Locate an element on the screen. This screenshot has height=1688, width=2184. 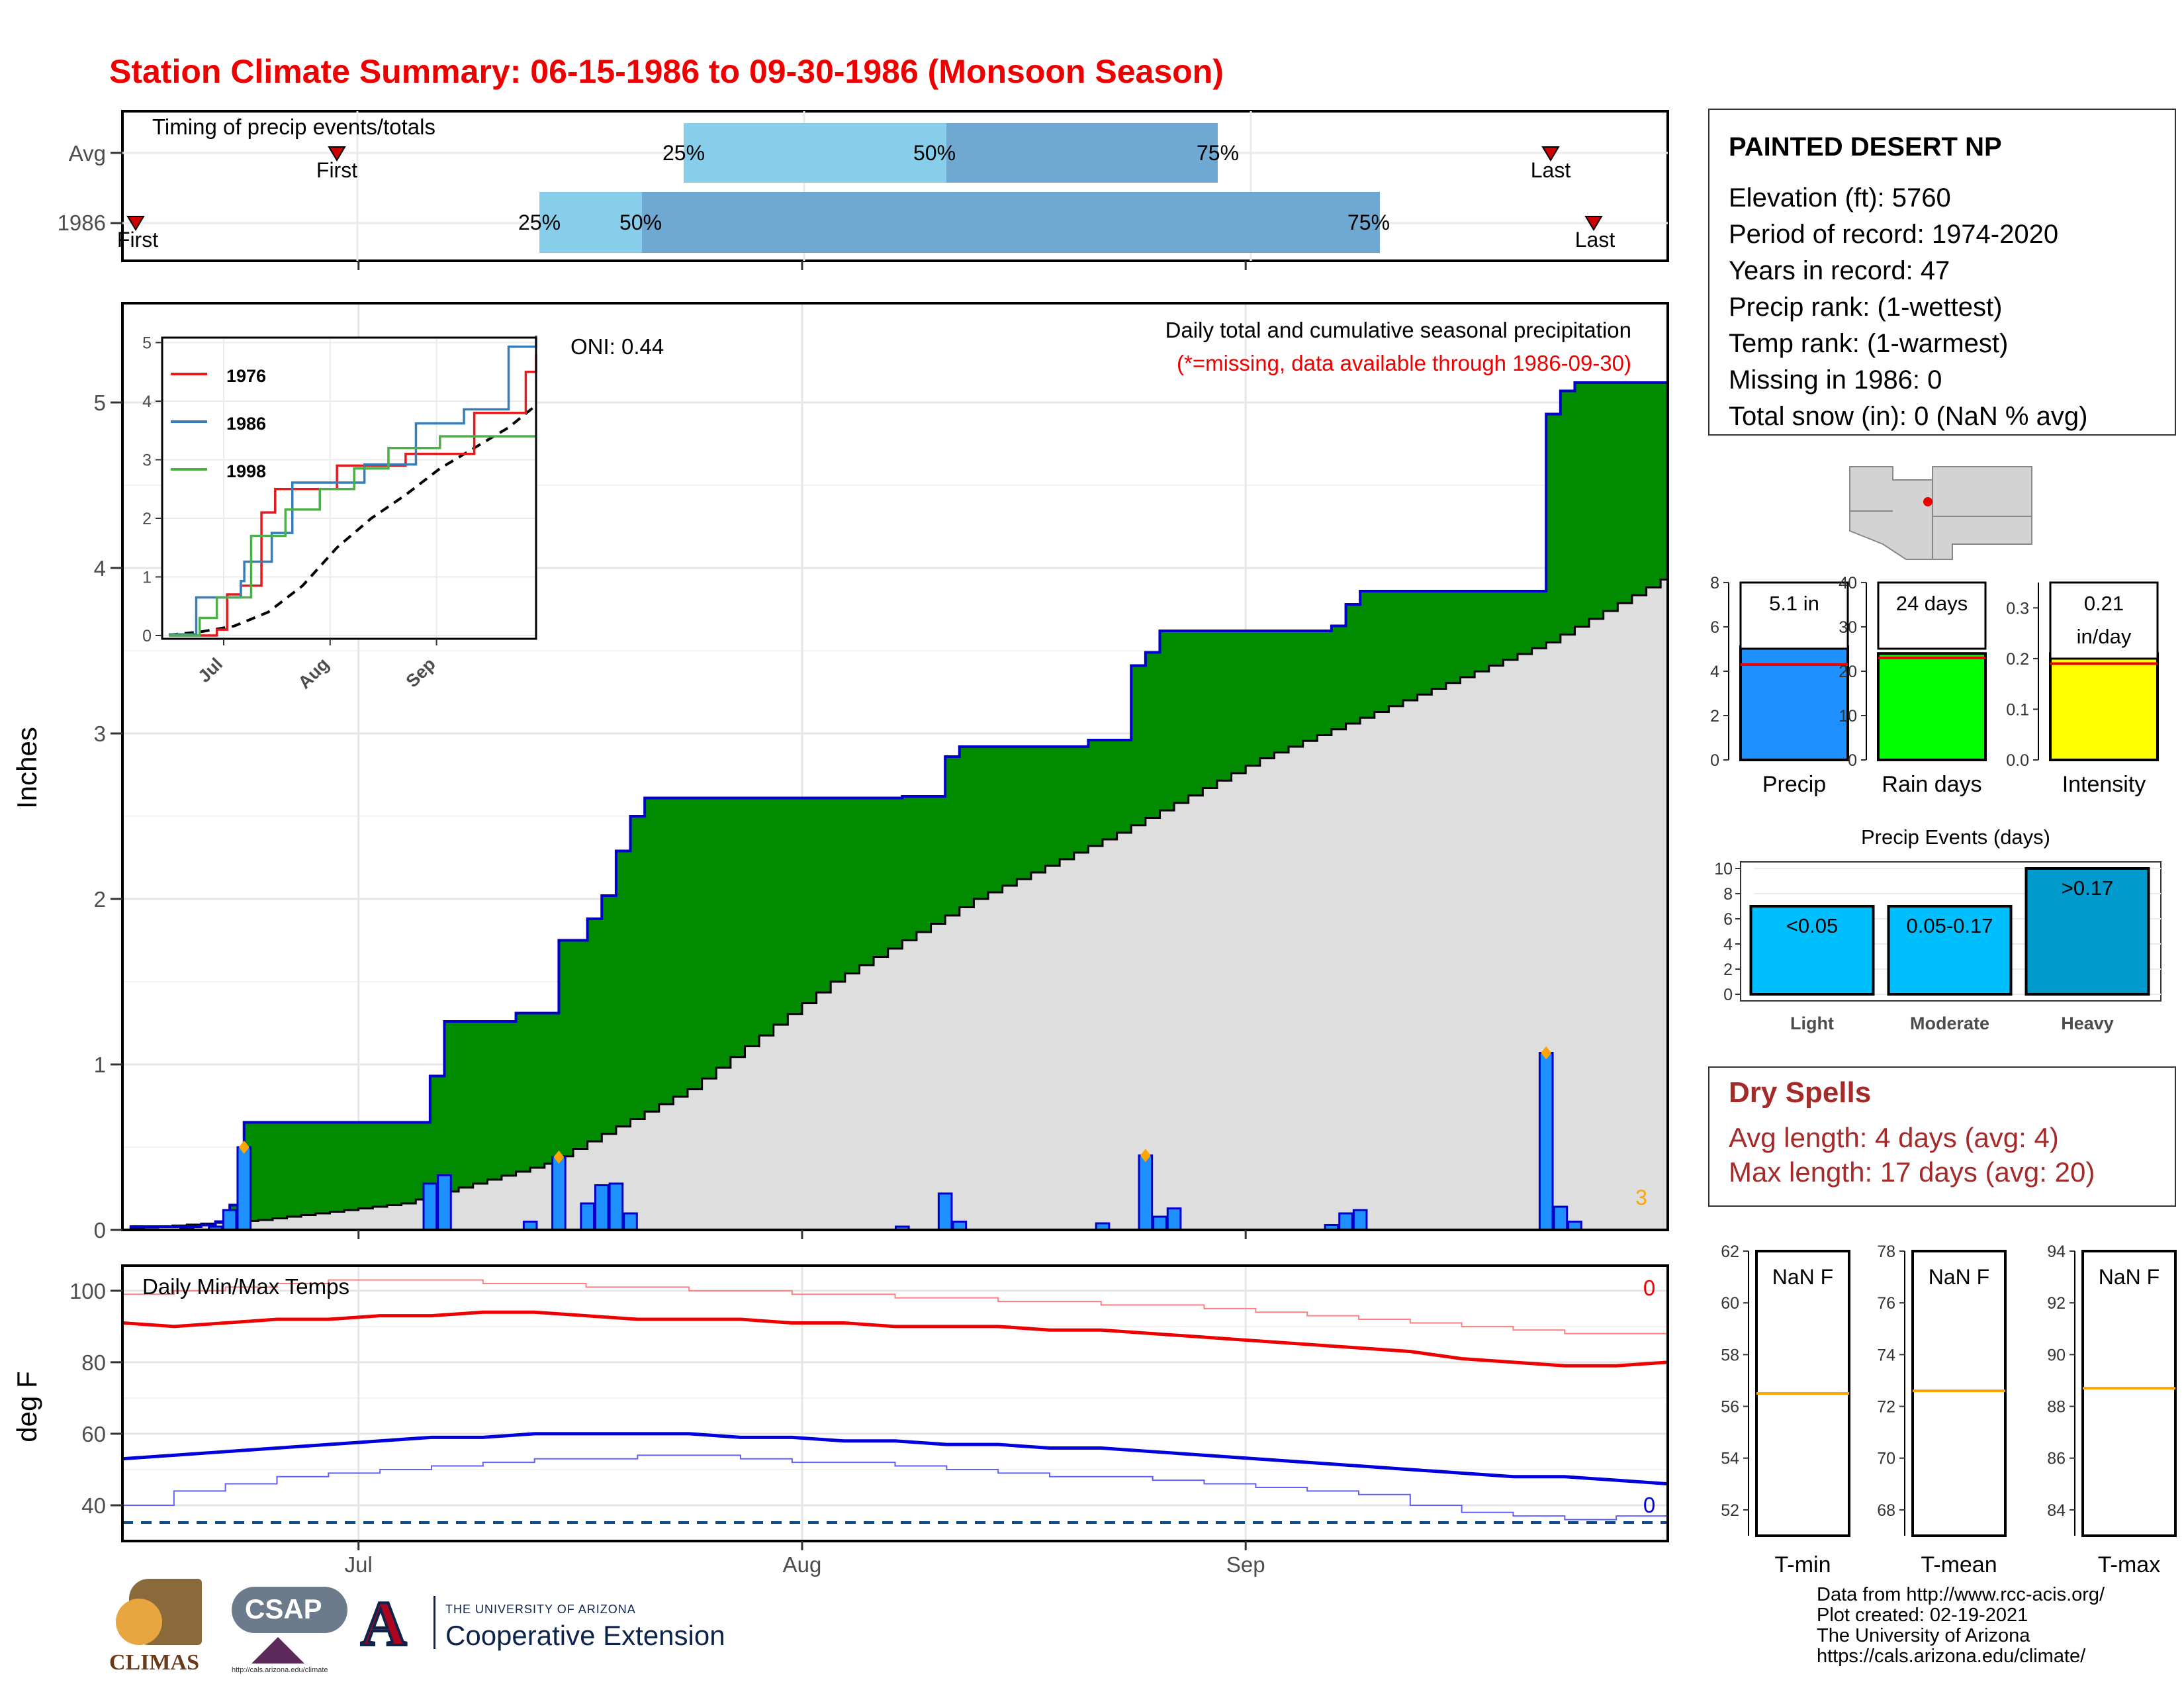
precip-ylabel: Inches is located at coordinates (26, 768).